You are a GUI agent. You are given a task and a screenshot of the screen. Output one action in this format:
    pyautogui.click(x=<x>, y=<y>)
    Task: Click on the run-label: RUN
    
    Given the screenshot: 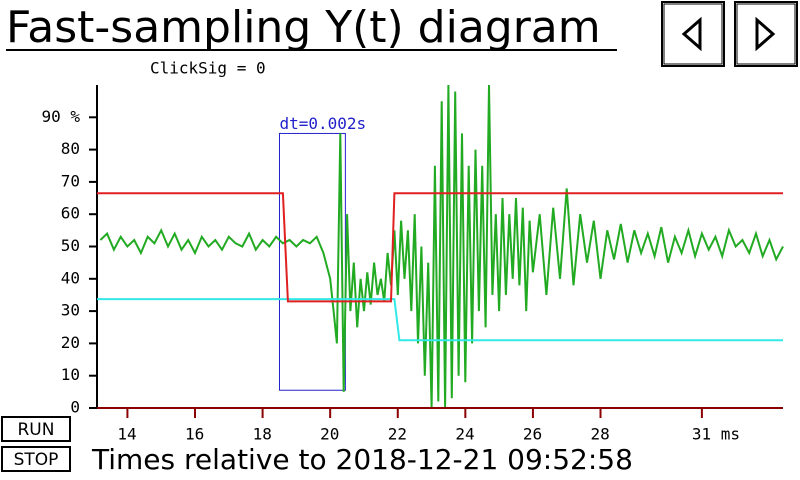 What is the action you would take?
    pyautogui.click(x=36, y=430)
    